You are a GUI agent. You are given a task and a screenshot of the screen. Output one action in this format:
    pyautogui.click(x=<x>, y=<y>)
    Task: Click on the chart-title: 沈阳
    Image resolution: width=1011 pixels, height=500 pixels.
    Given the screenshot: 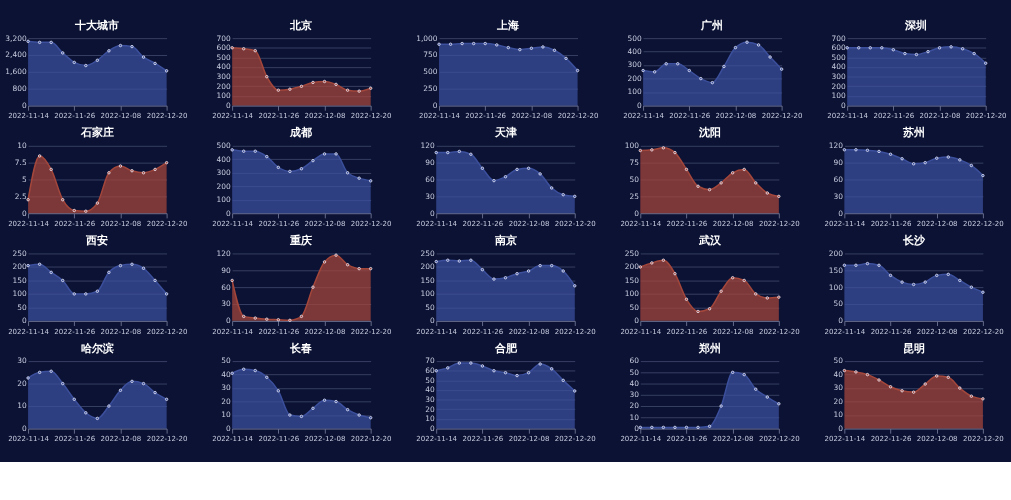 What is the action you would take?
    pyautogui.click(x=709, y=133)
    